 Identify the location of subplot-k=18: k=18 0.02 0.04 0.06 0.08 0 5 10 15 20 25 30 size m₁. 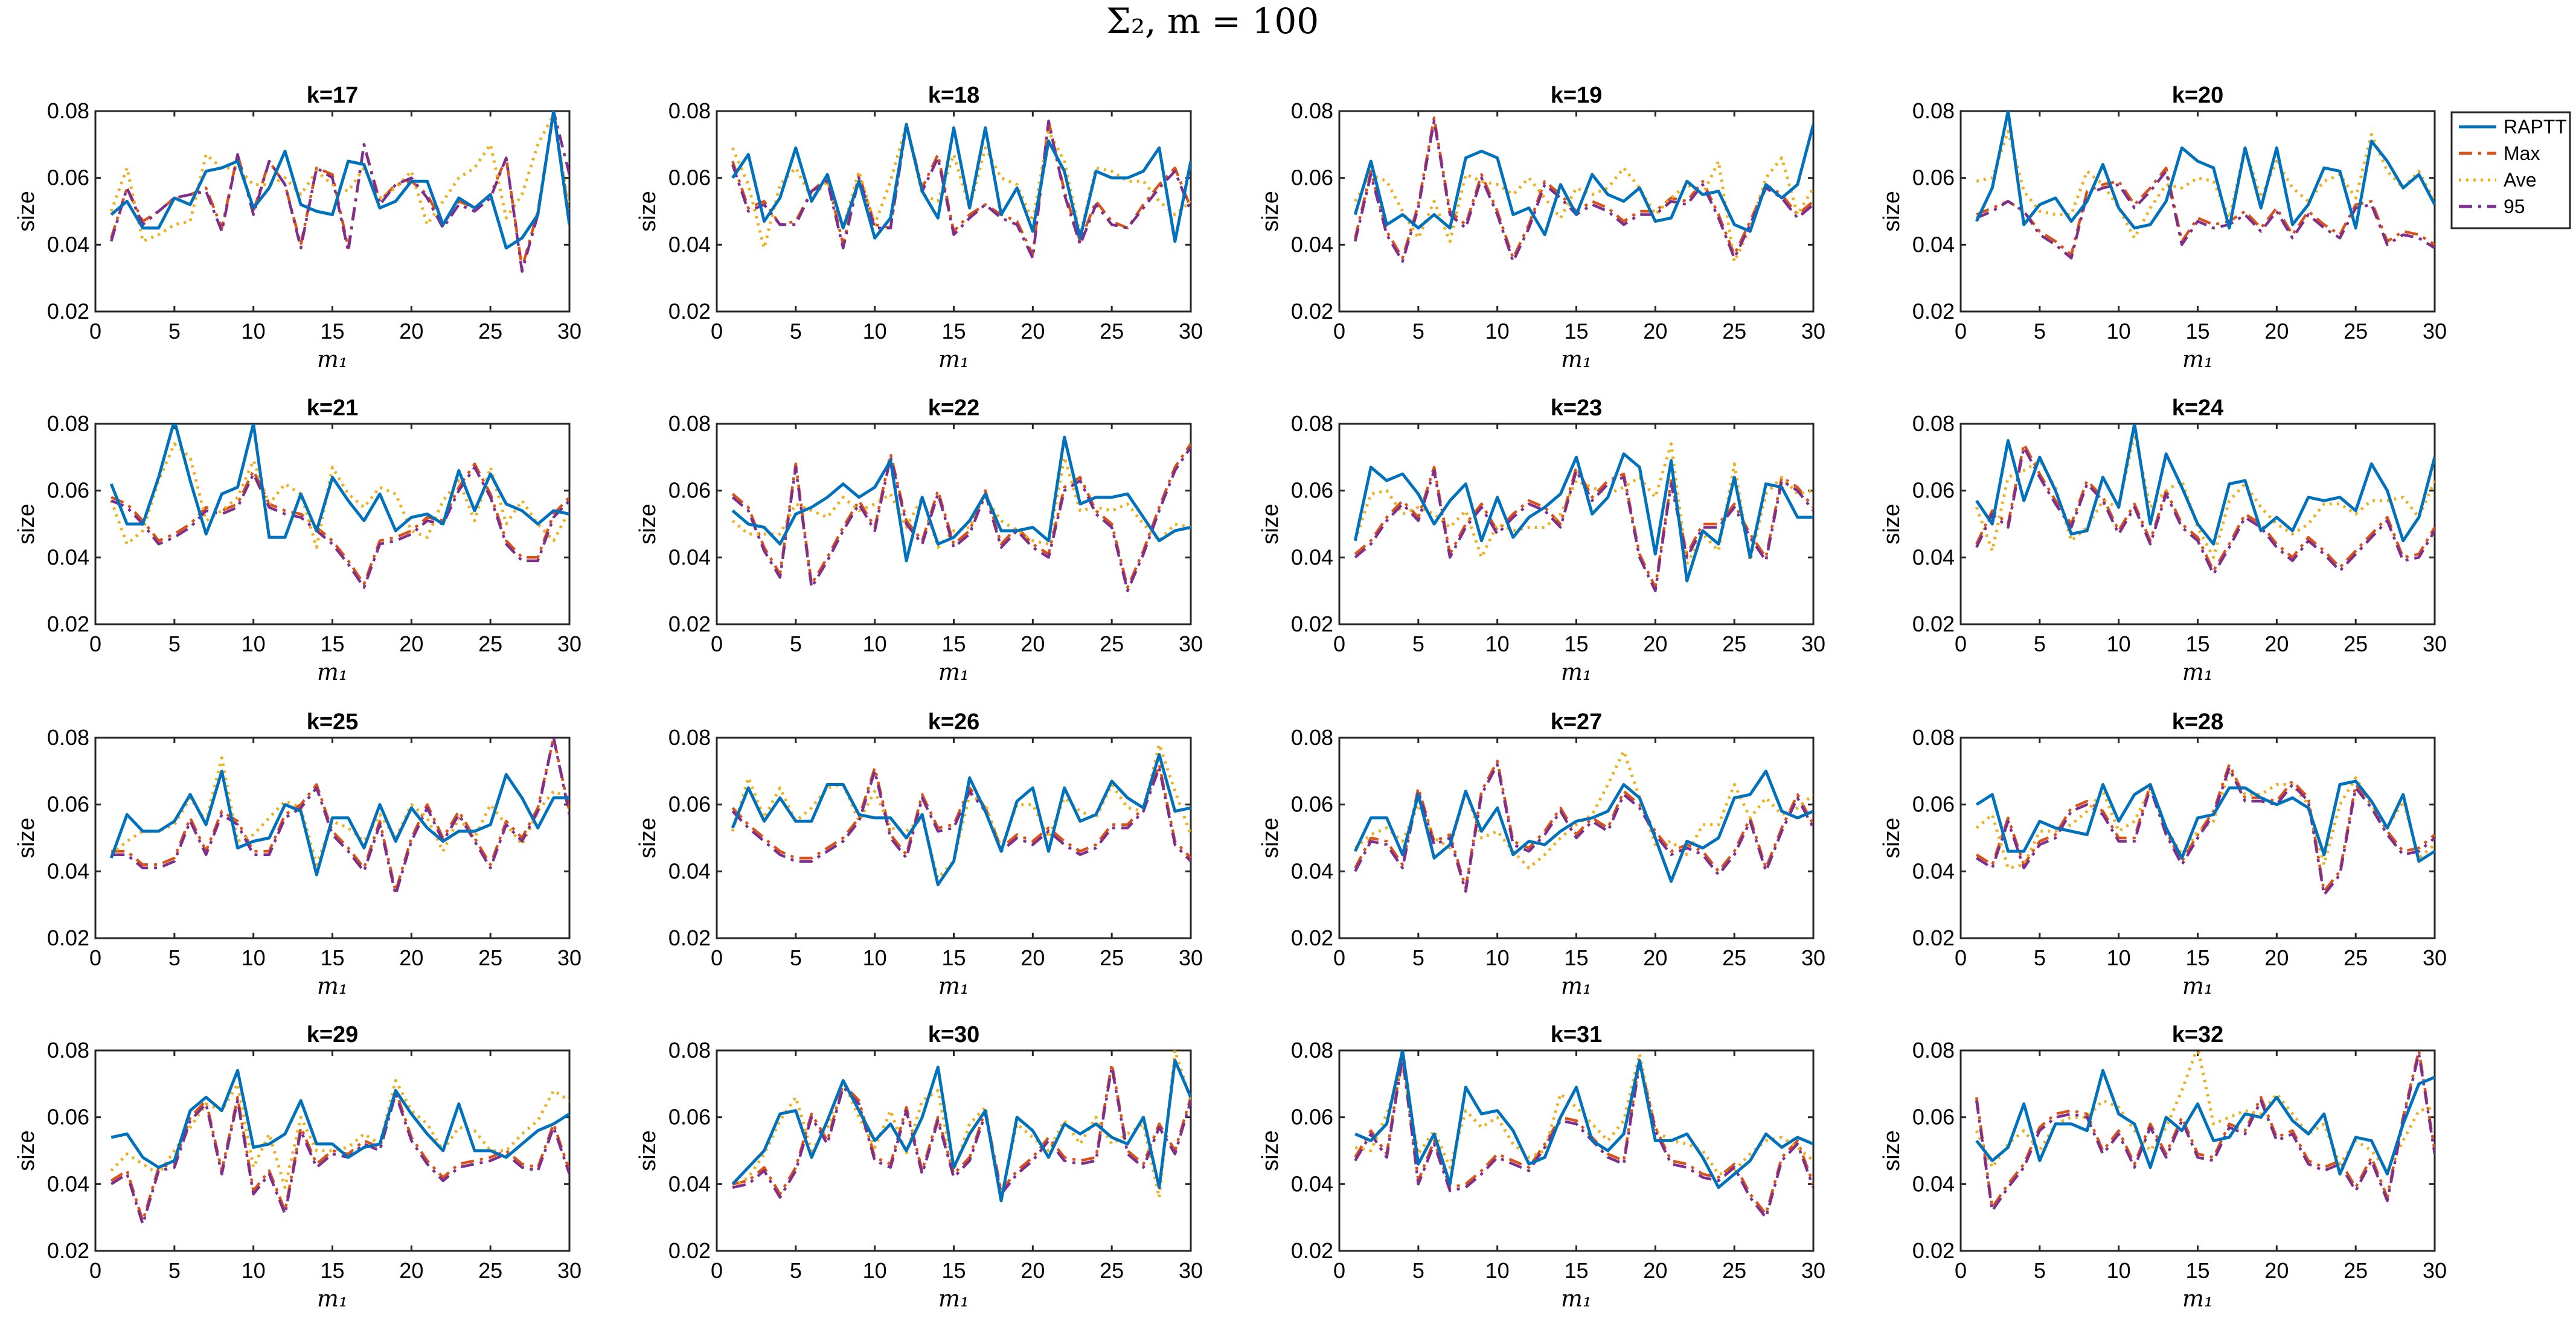
(919, 227).